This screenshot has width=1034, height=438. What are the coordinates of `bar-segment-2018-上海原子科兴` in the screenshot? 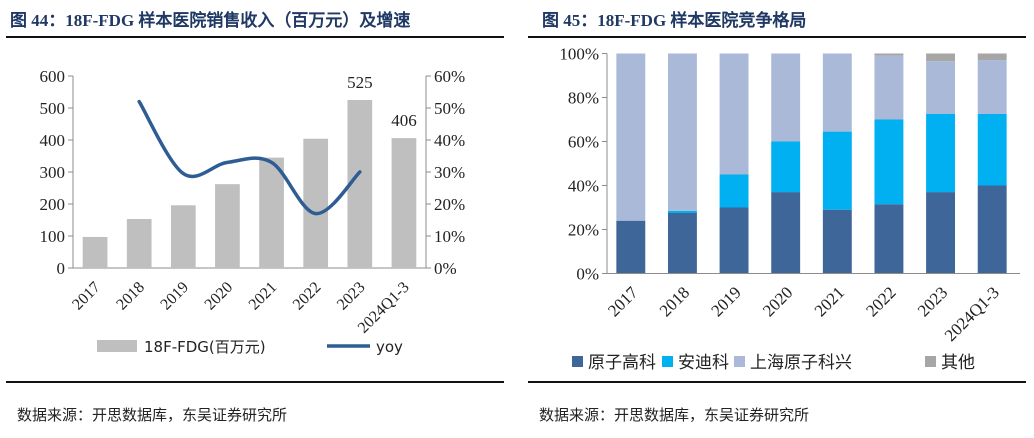 It's located at (682, 132).